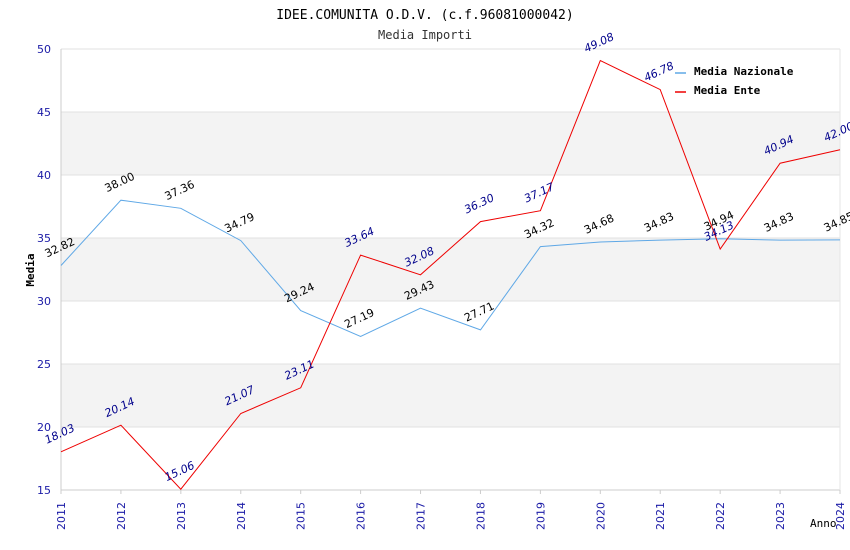 The image size is (850, 550). I want to click on x-tick-label: 2014, so click(241, 516).